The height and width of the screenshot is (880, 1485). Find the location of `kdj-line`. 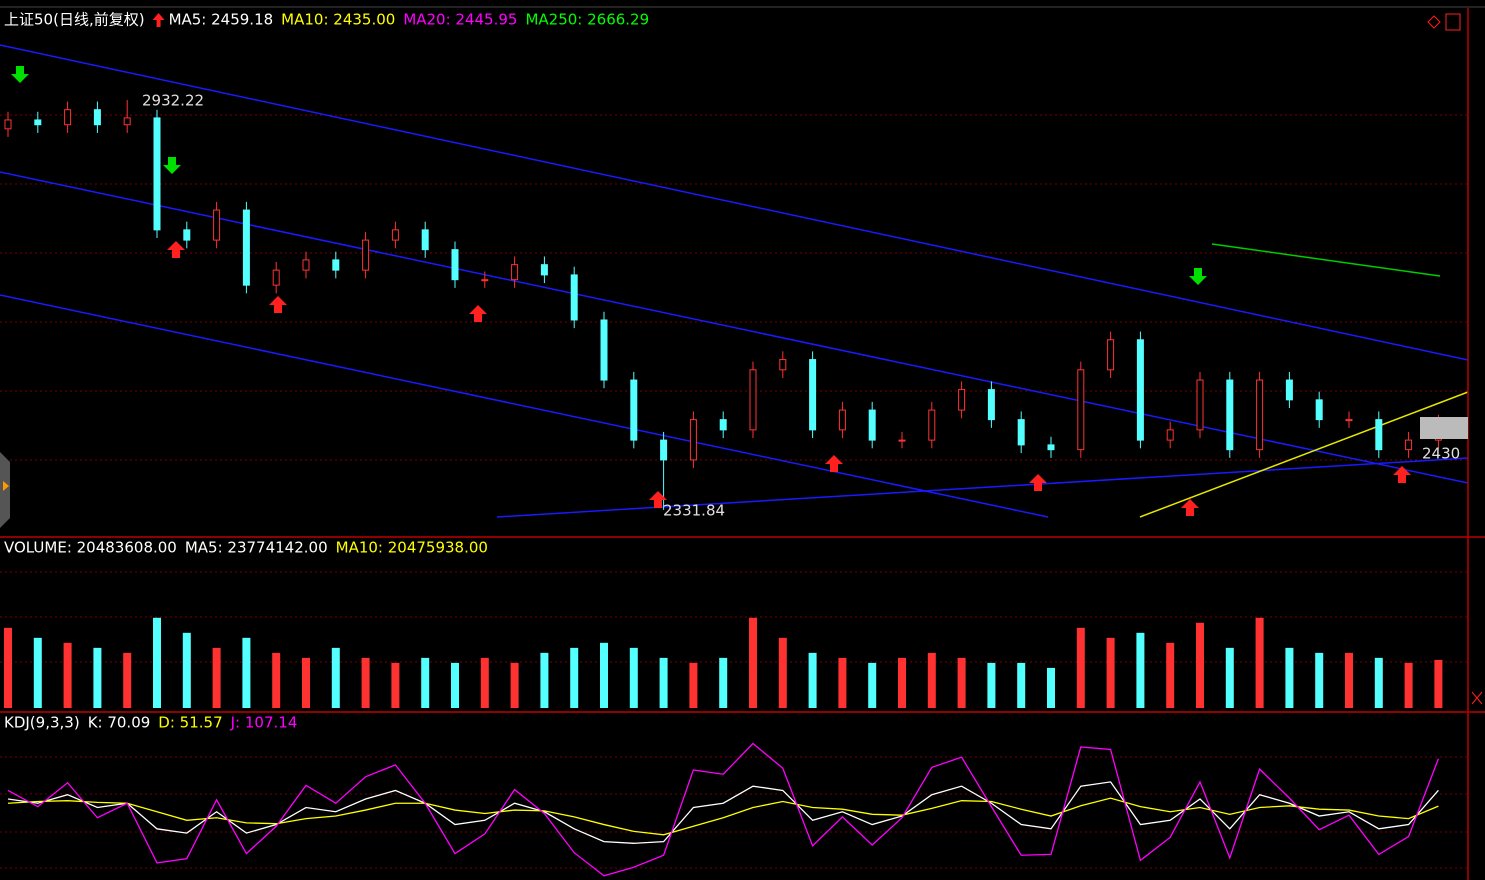

kdj-line is located at coordinates (723, 809).